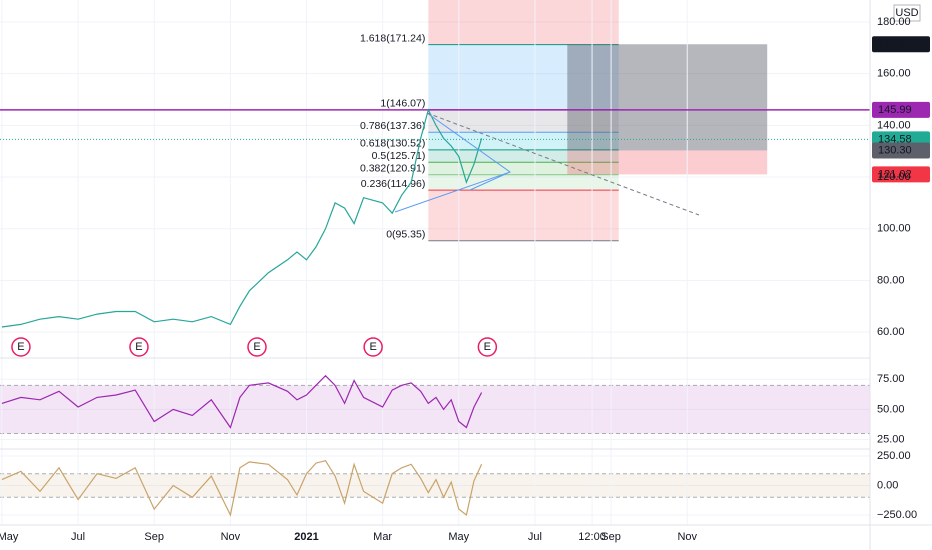 This screenshot has width=932, height=550. What do you see at coordinates (592, 537) in the screenshot?
I see `x-tick-label: 12:00` at bounding box center [592, 537].